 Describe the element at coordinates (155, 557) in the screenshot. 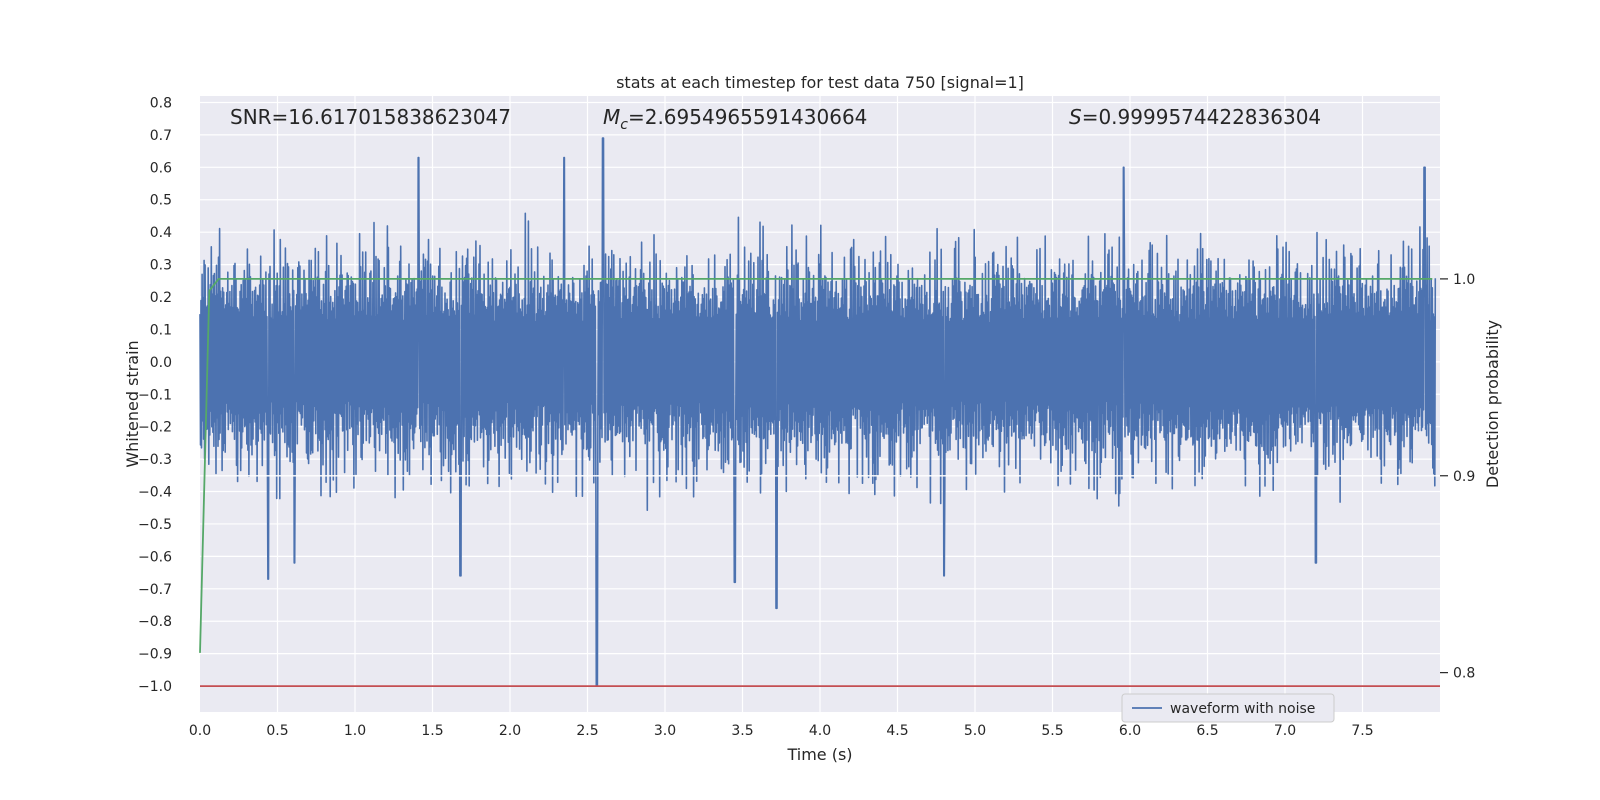

I see `y-tick-label-14: −0.6` at that location.